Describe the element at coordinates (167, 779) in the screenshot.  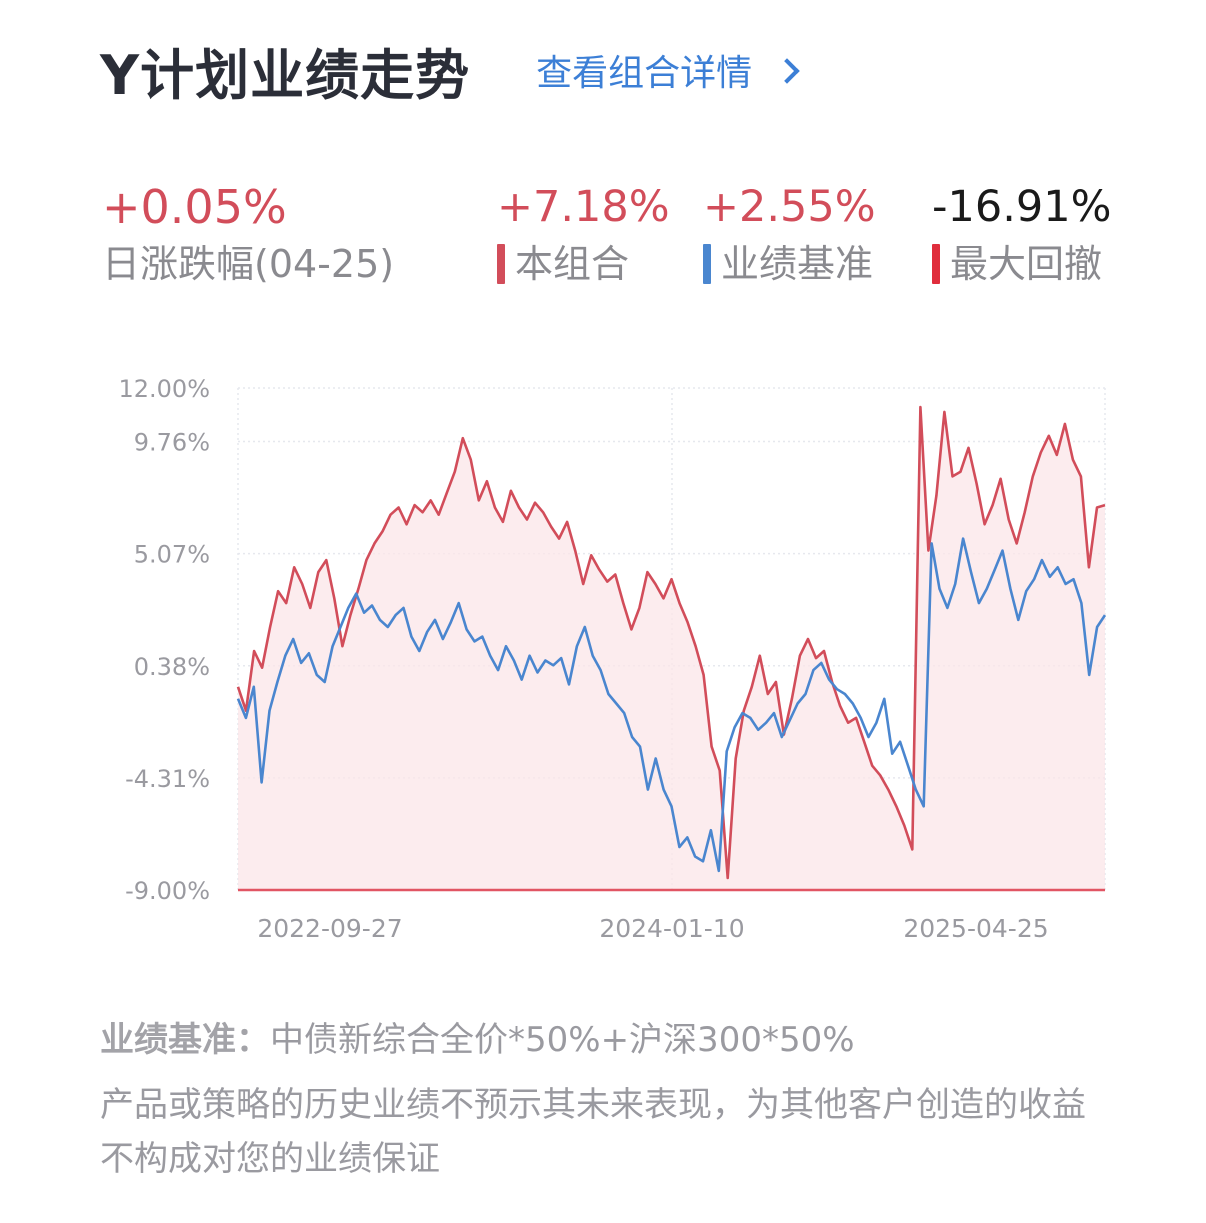
I see `y-tick-label: -4.31%` at that location.